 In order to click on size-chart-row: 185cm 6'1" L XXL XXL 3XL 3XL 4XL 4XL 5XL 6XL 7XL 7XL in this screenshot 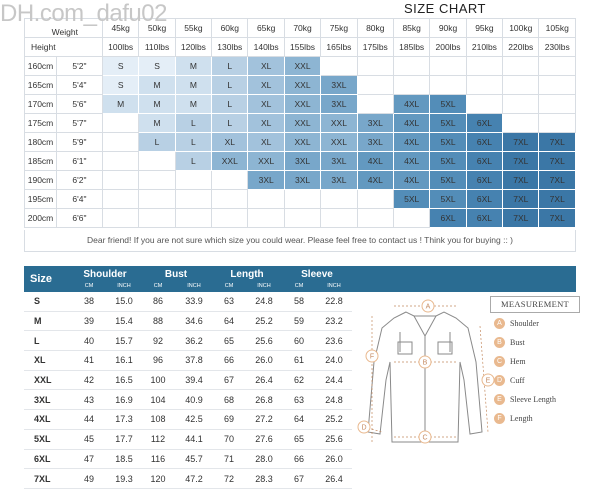, I will do `click(300, 161)`.